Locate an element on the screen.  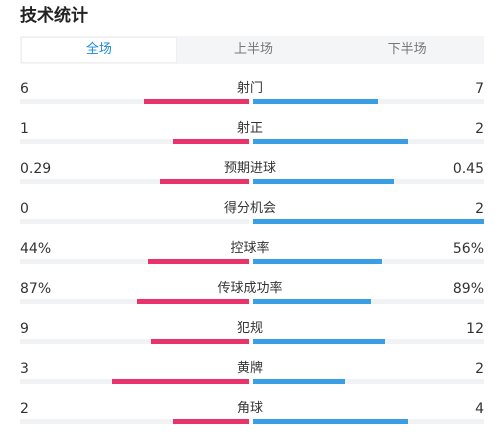
stat-label: 控球率 is located at coordinates (250, 248).